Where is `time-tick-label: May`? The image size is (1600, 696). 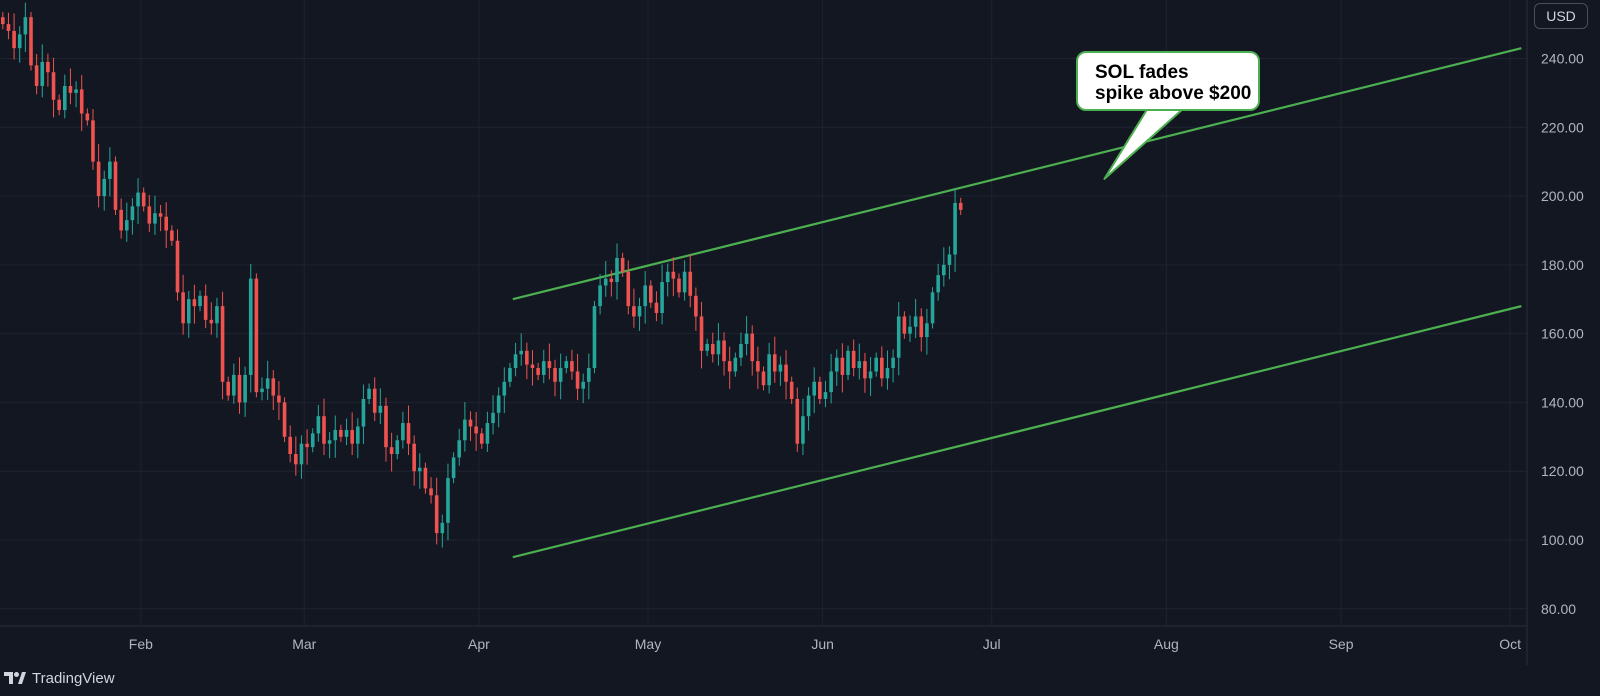 time-tick-label: May is located at coordinates (648, 644).